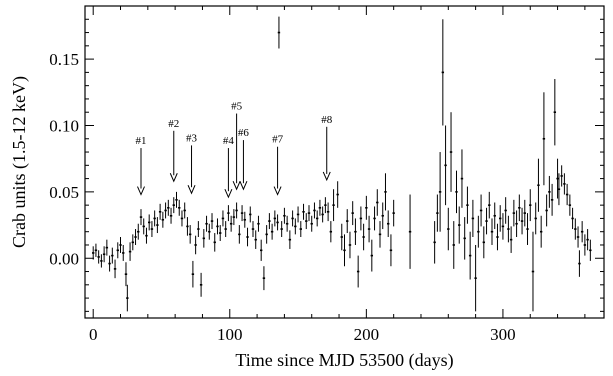 Image resolution: width=613 pixels, height=376 pixels. Describe the element at coordinates (367, 334) in the screenshot. I see `x-tick-label: 200` at that location.